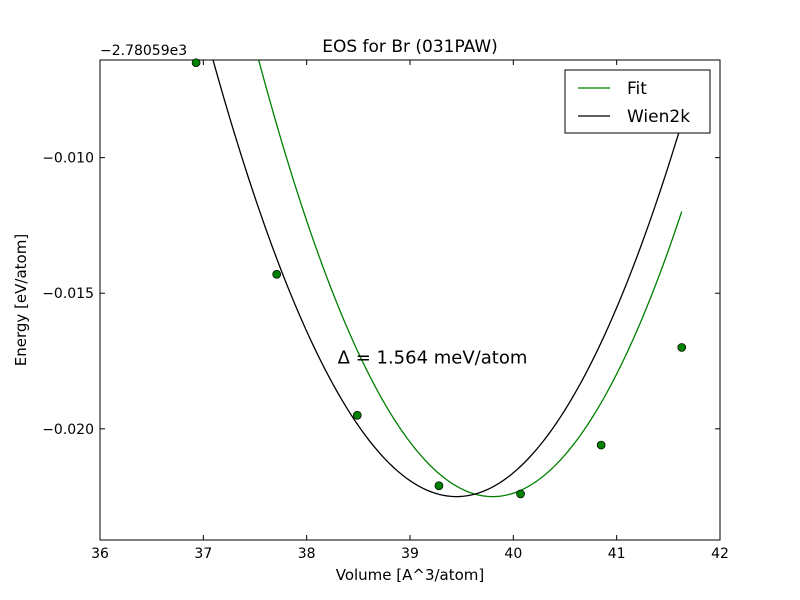 This screenshot has height=600, width=800. I want to click on x-axis-label: Volume [A^3/atom], so click(410, 575).